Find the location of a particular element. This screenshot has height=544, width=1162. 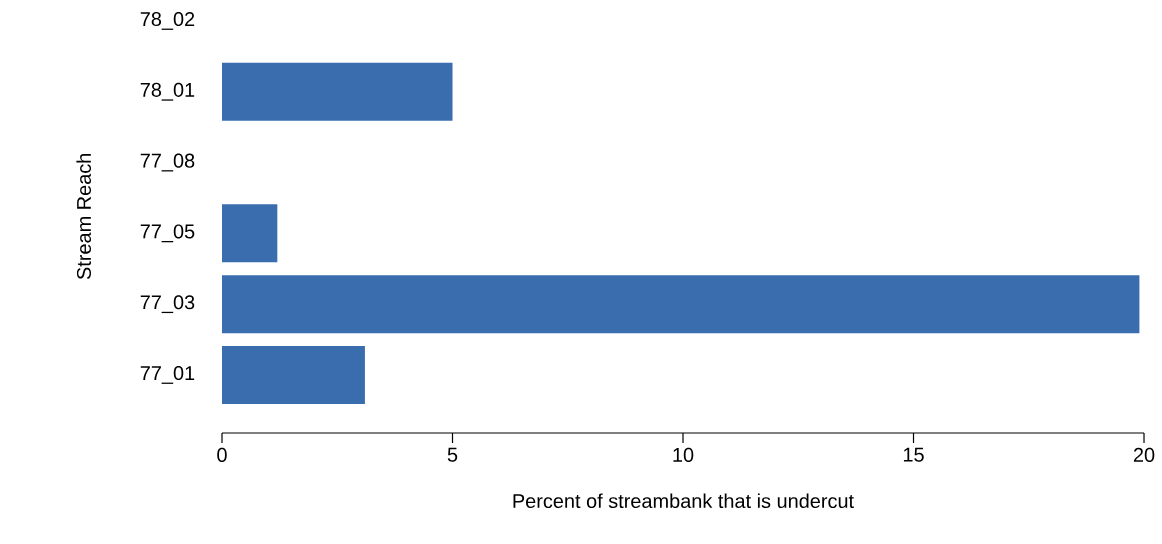

y-tick-label: 77_01 is located at coordinates (167, 375).